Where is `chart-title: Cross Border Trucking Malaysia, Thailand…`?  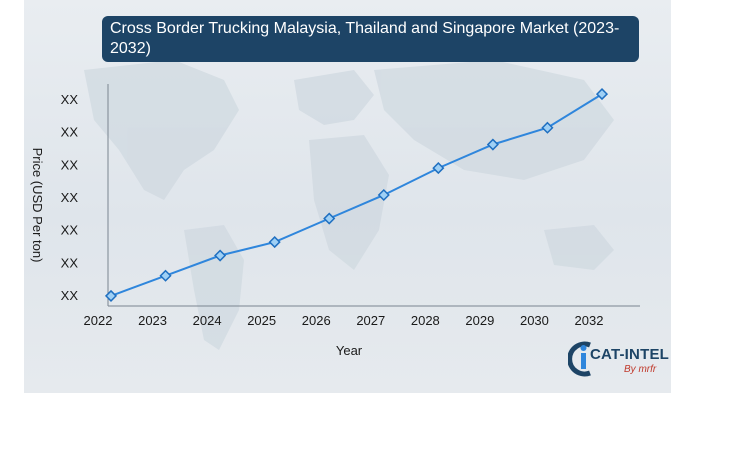
chart-title: Cross Border Trucking Malaysia, Thailand… is located at coordinates (370, 39).